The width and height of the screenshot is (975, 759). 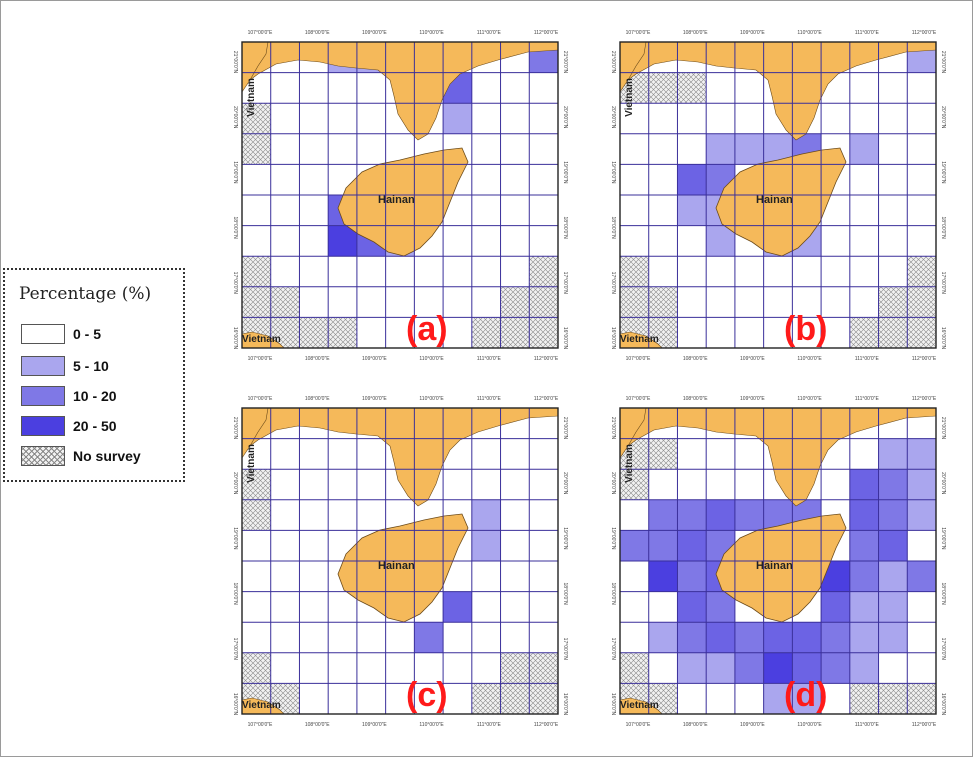 I want to click on china-coast, so click(x=778, y=91).